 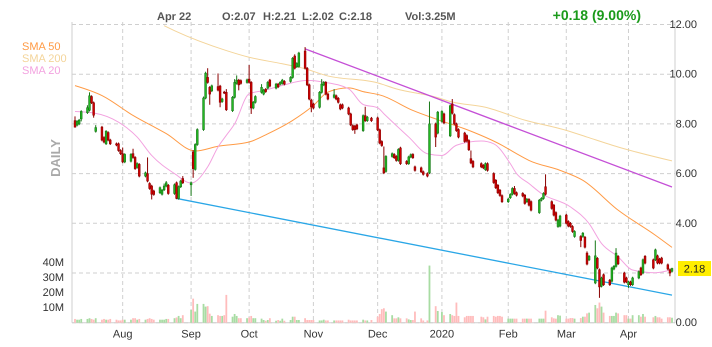 What do you see at coordinates (279, 17) in the screenshot?
I see `annotation: H:2.21` at bounding box center [279, 17].